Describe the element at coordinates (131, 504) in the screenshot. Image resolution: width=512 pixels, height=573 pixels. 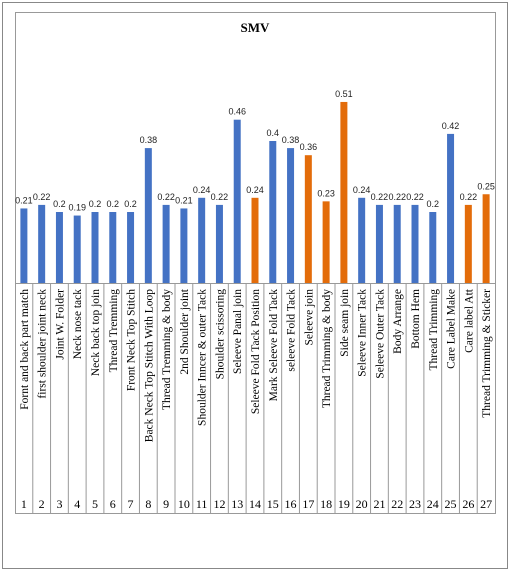
I see `index-label: 7` at that location.